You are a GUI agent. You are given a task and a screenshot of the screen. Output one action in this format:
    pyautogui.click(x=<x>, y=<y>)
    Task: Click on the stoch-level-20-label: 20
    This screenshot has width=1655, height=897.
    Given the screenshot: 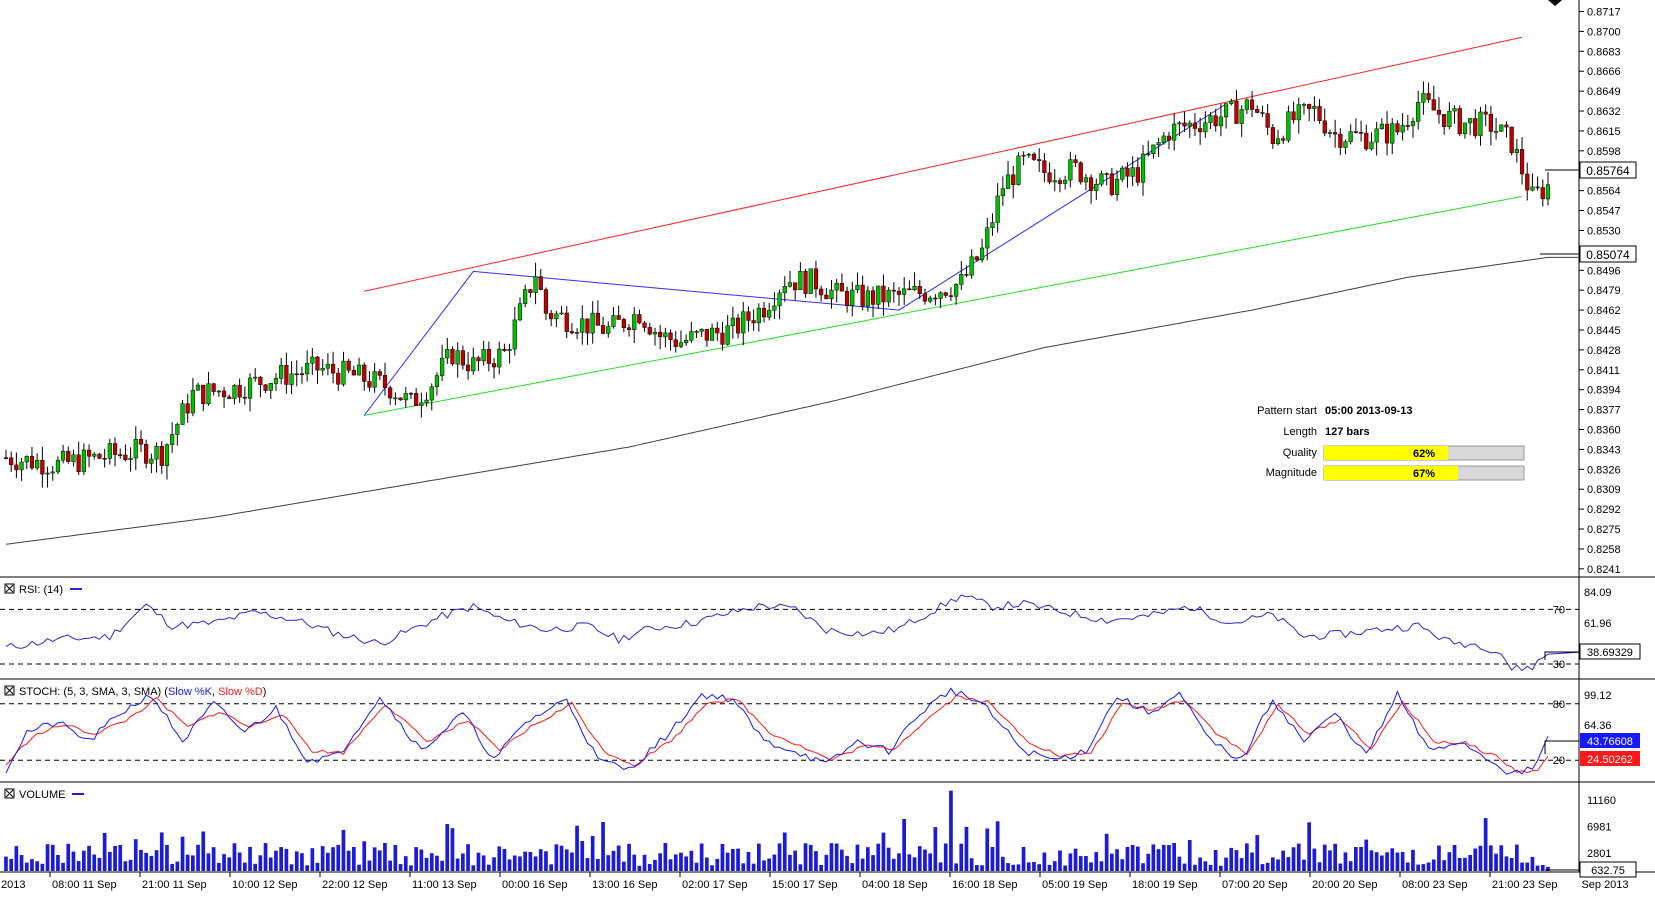 What is the action you would take?
    pyautogui.click(x=1559, y=761)
    